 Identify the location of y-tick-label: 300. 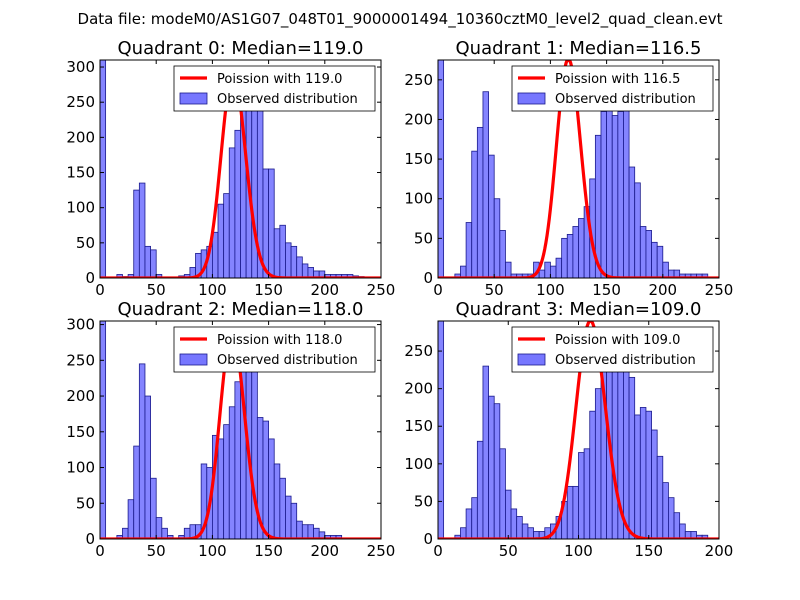
(80, 67).